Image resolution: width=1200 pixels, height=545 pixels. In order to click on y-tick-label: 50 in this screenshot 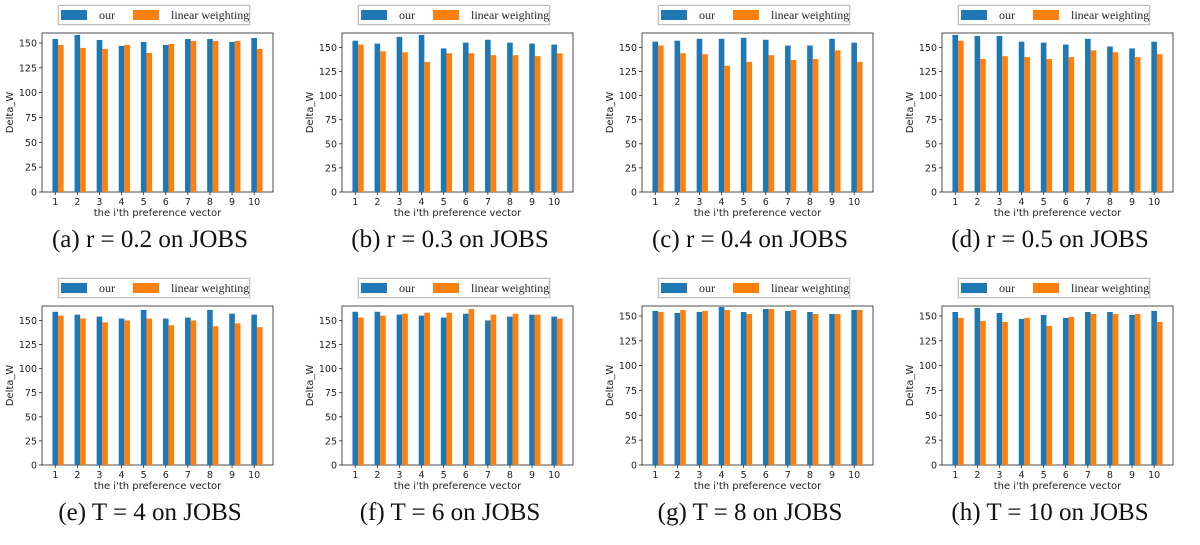, I will do `click(931, 416)`.